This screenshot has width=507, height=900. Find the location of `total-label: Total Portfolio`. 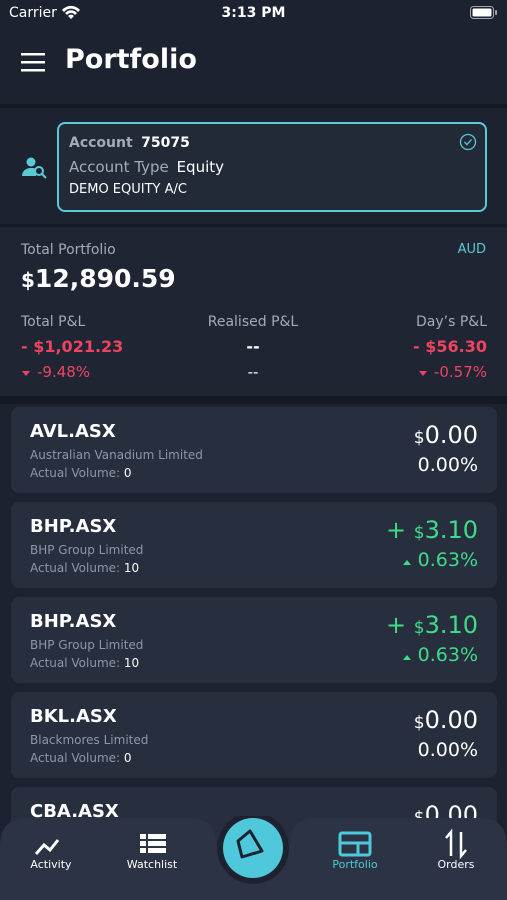

total-label: Total Portfolio is located at coordinates (68, 250).